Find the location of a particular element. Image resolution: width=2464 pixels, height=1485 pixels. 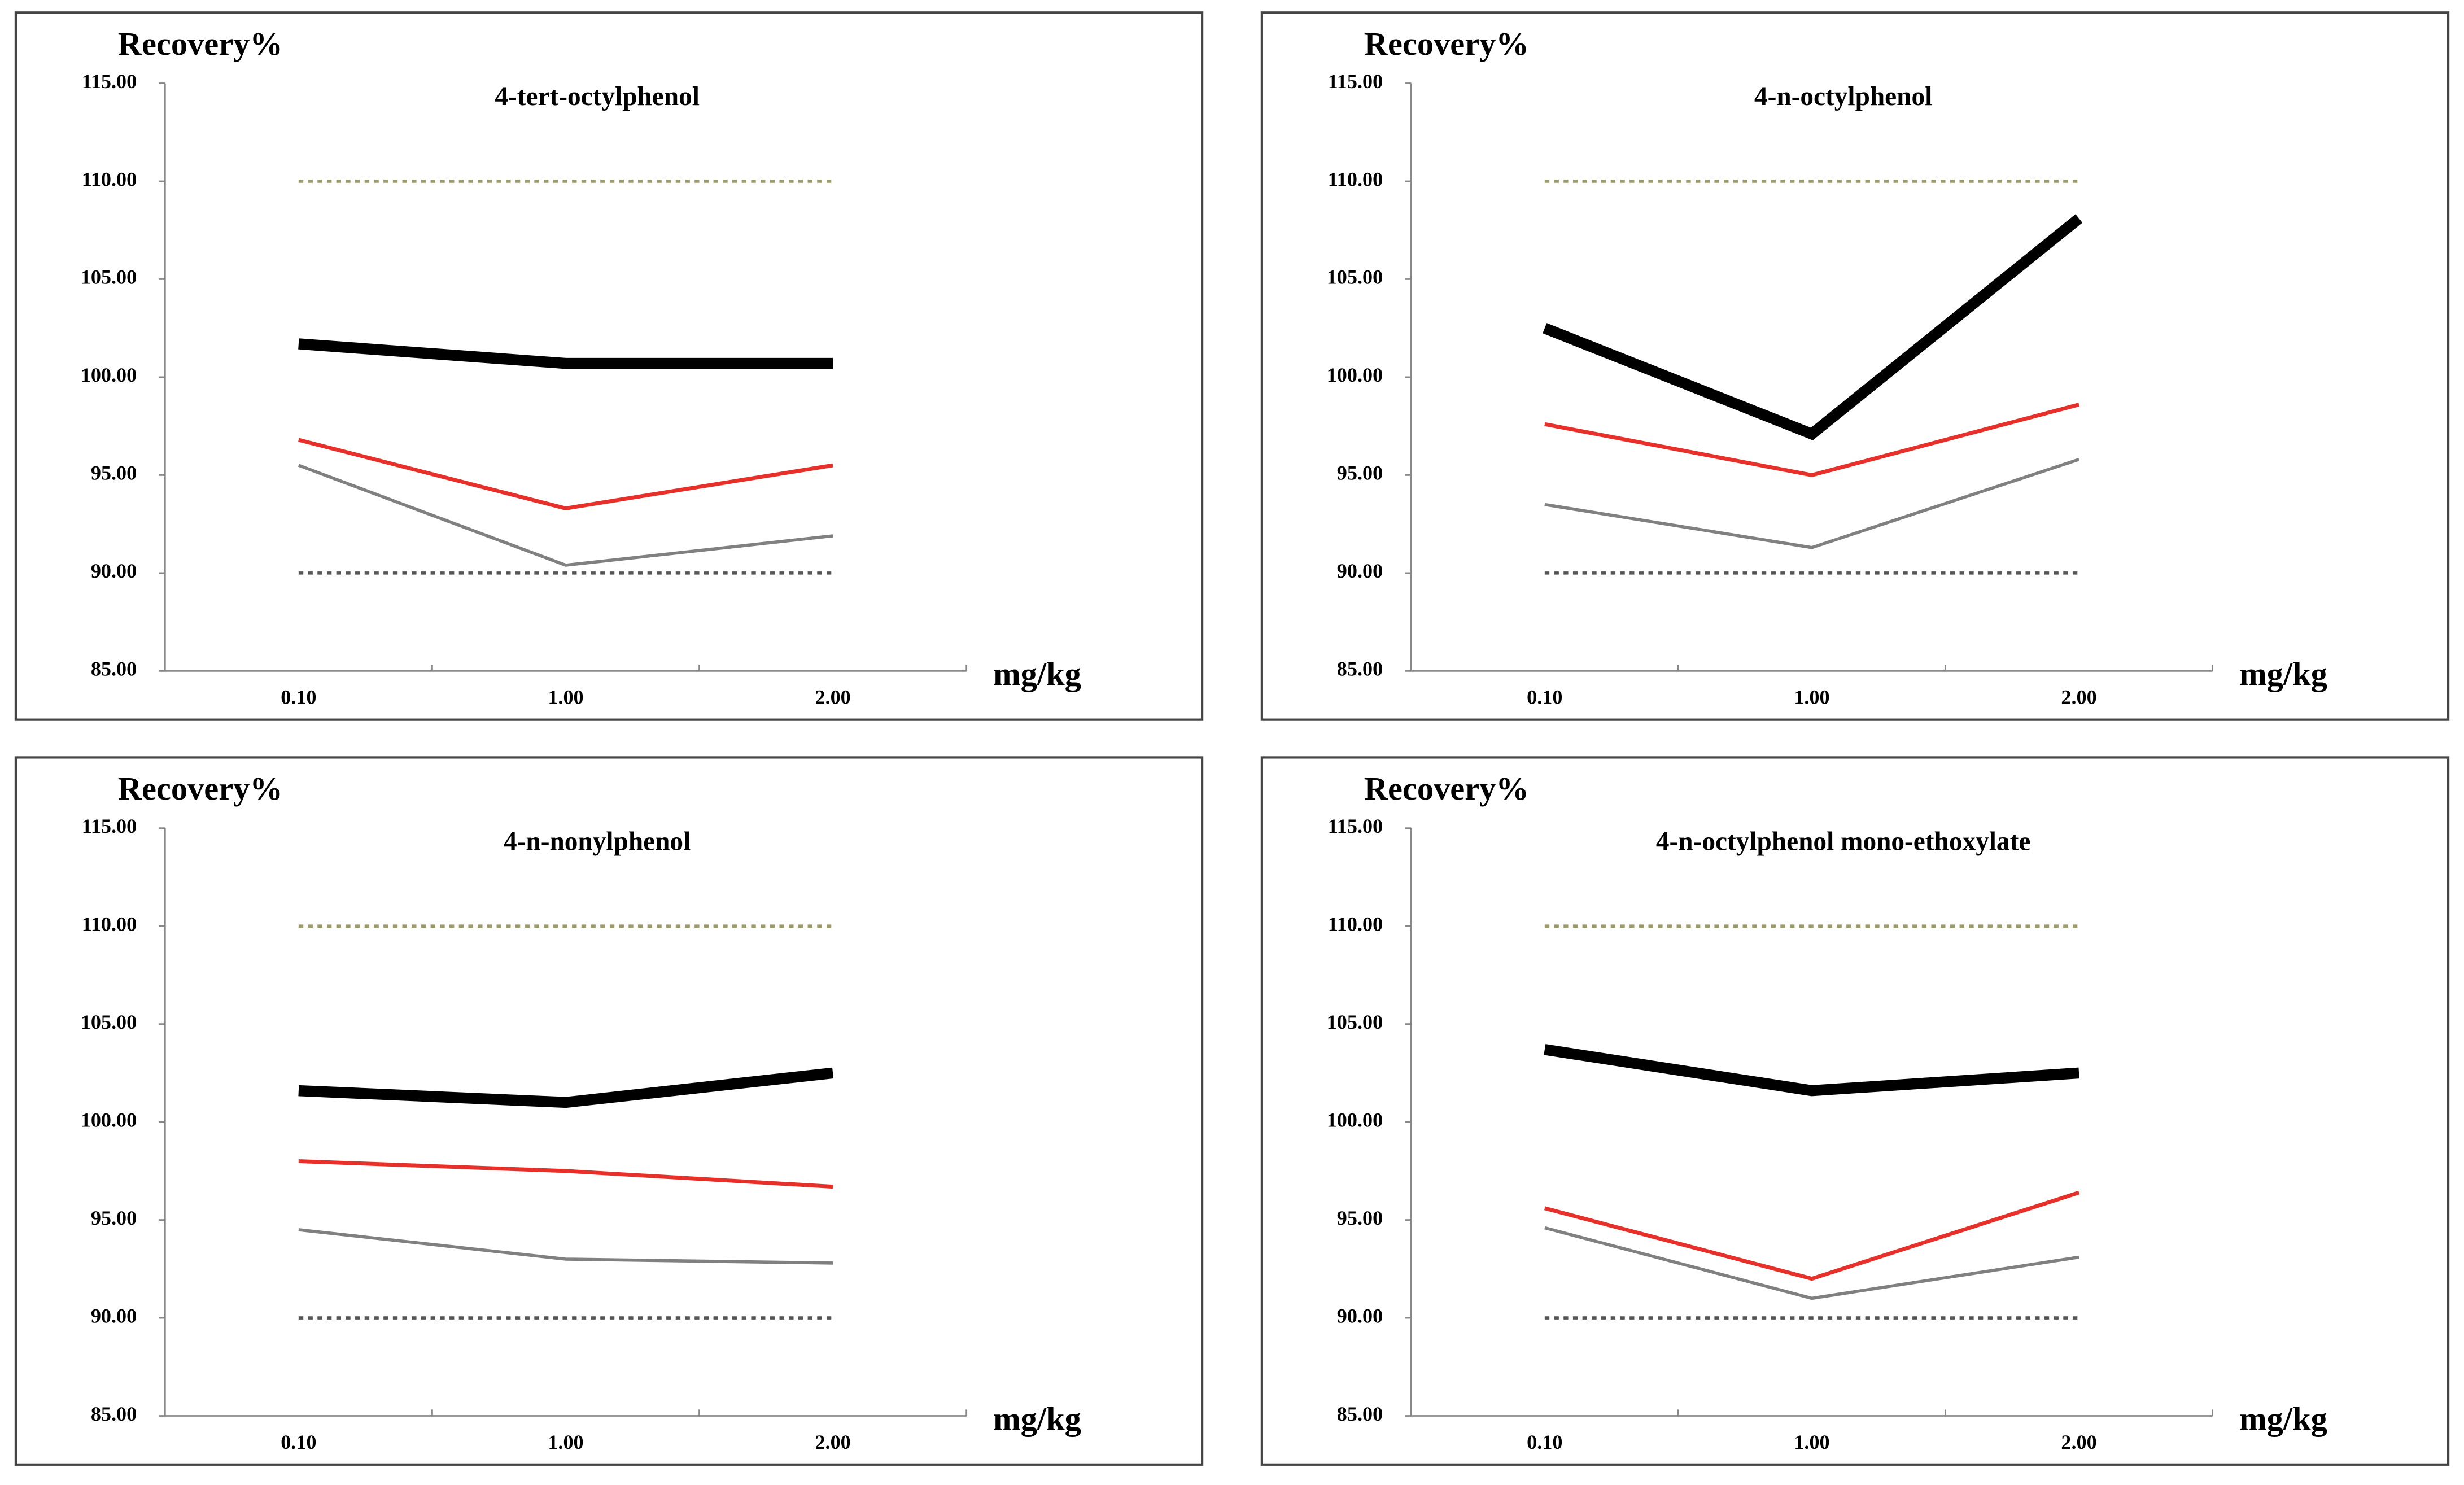

chart-title: 4-n-octylphenol mono-ethoxylate is located at coordinates (1843, 841).